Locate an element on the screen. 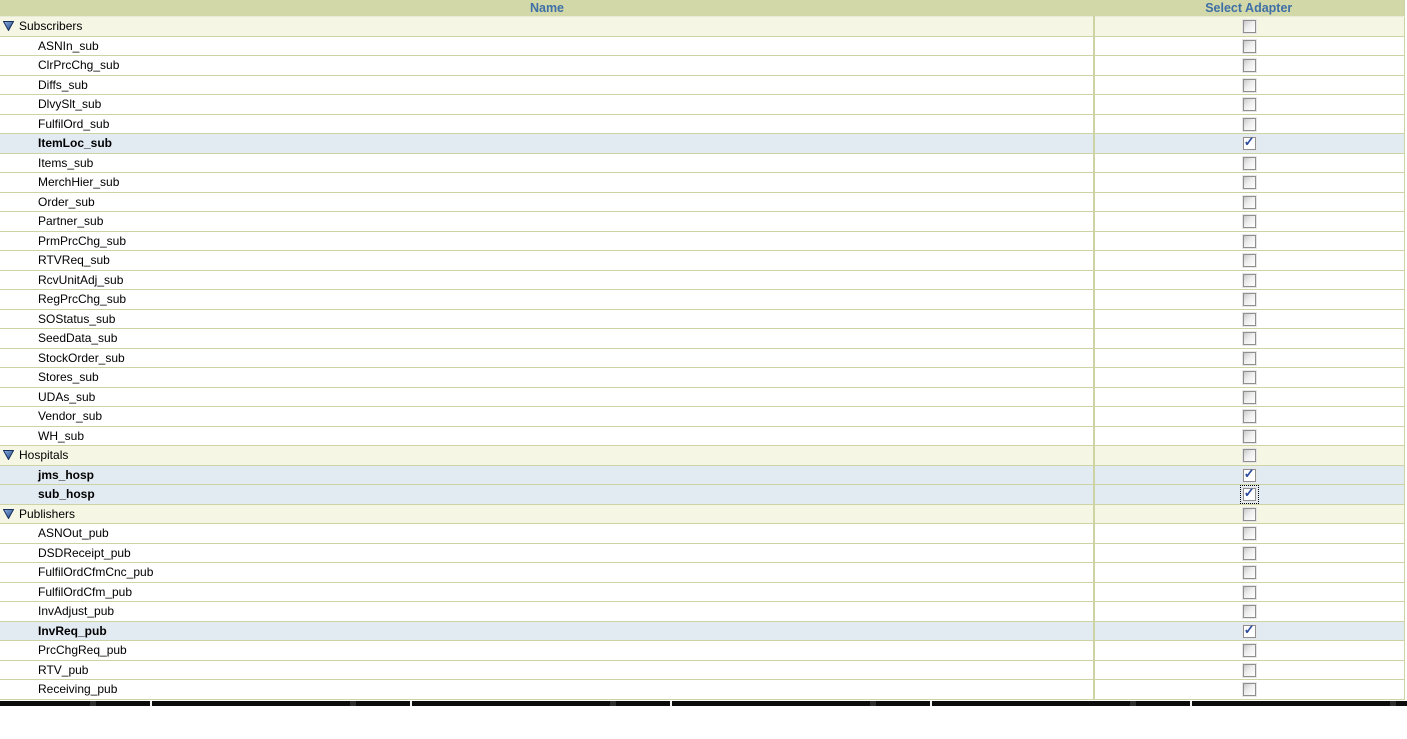  adapter-name-label: UDAs_sub is located at coordinates (67, 396).